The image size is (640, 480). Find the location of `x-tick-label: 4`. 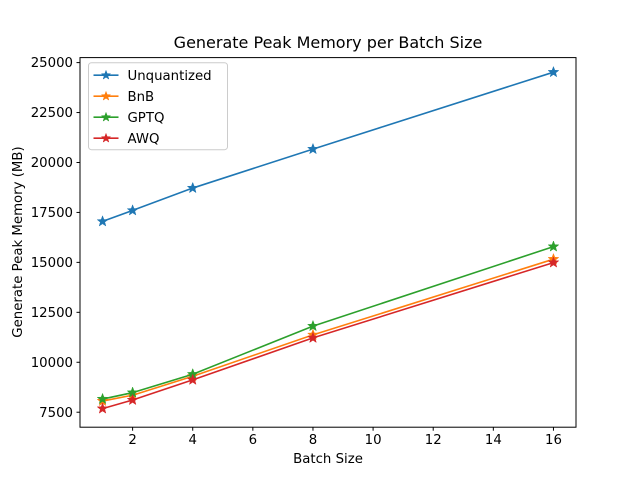

x-tick-label: 4 is located at coordinates (192, 440).